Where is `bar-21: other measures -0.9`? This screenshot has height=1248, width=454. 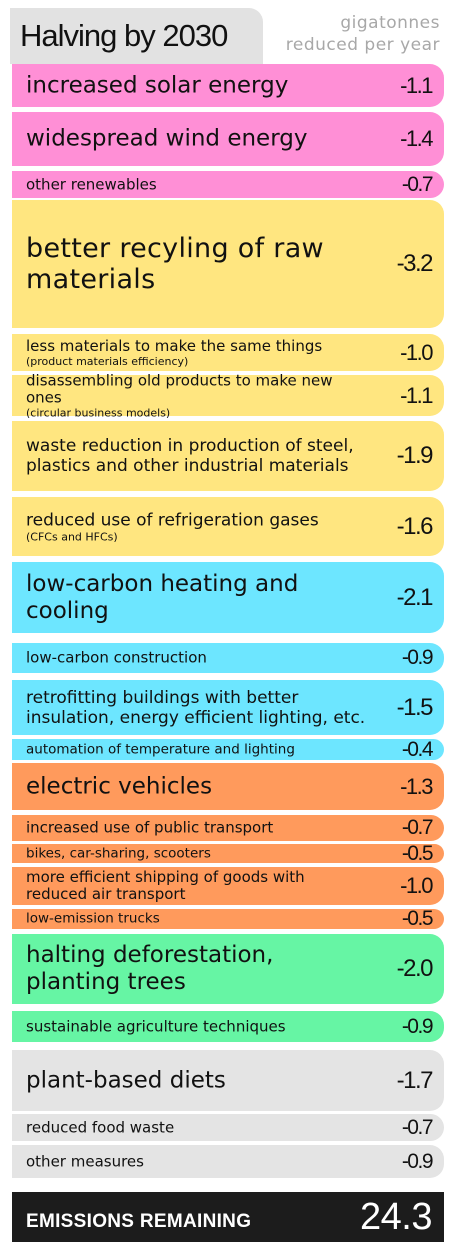 bar-21: other measures -0.9 is located at coordinates (228, 1161).